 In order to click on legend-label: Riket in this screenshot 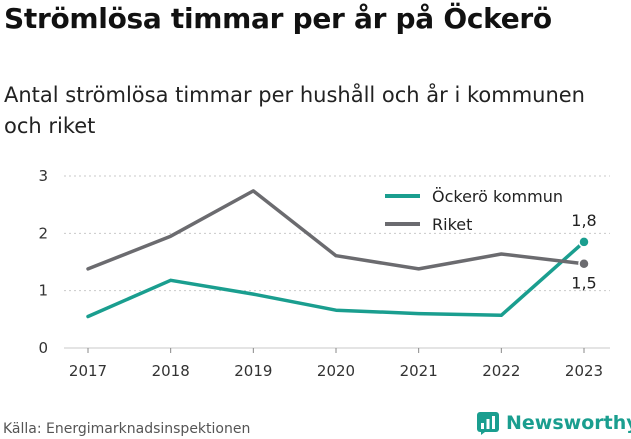, I will do `click(452, 224)`.